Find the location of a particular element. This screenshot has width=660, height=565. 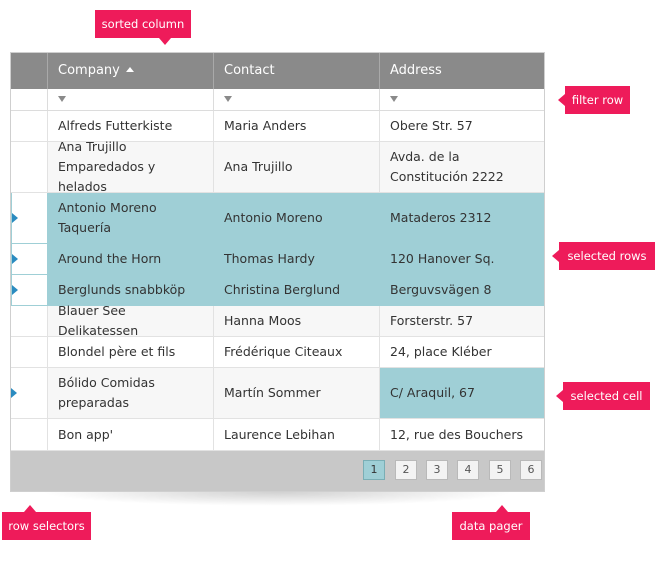

cell-address: 120 Hanover Sq. is located at coordinates (461, 259).